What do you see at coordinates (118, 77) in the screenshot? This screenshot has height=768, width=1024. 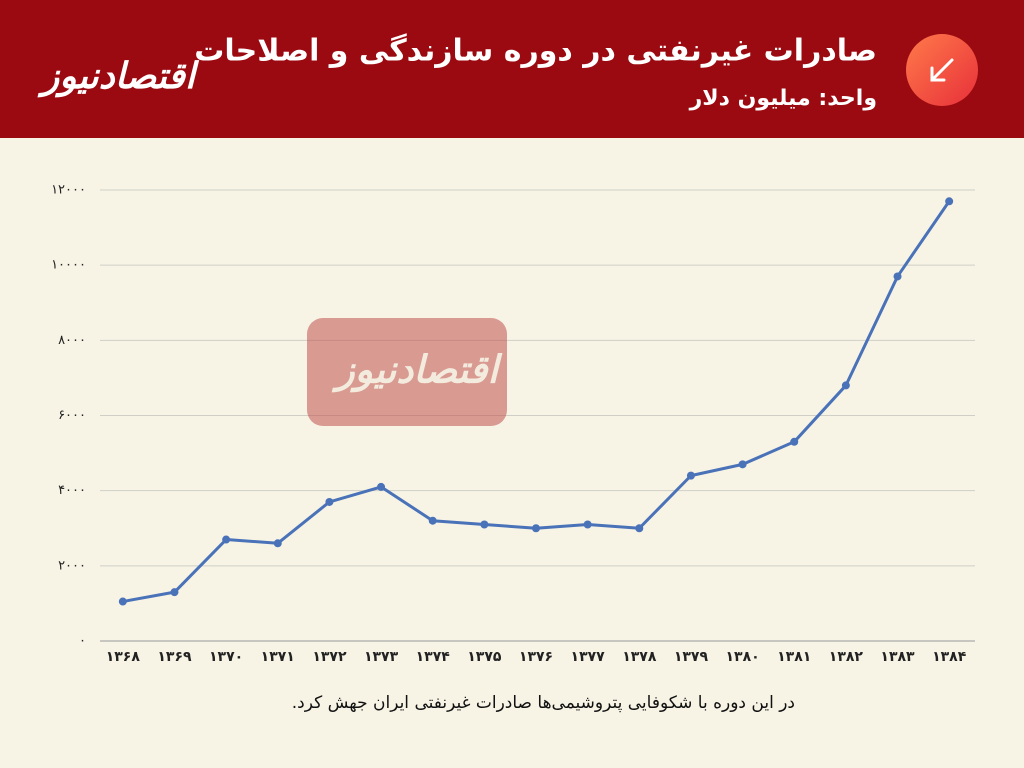 I see `logo: اقتصادنیوز` at bounding box center [118, 77].